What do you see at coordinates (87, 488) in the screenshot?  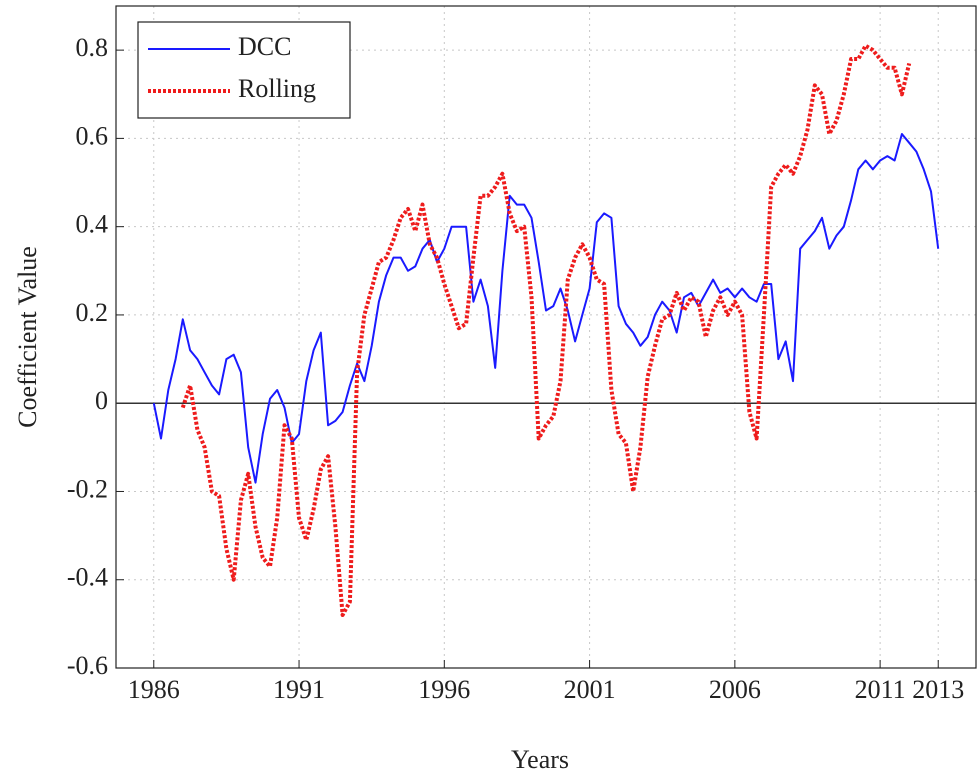 I see `y-tick-label: -0.2` at bounding box center [87, 488].